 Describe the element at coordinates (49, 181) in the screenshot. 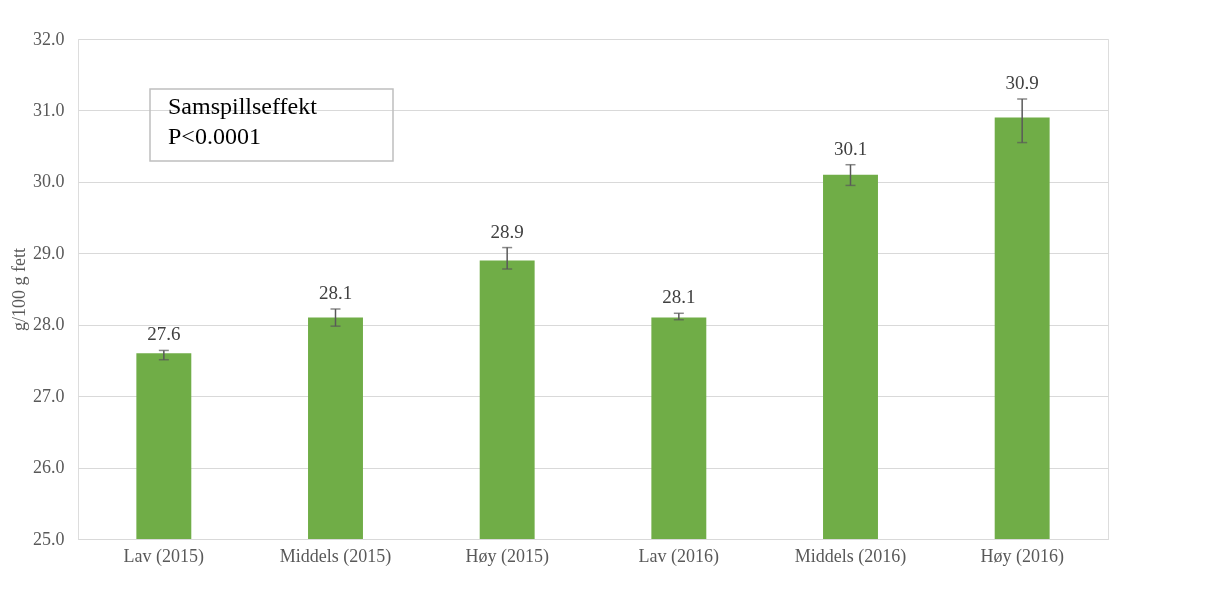

I see `y-tick-label: 30.0` at that location.